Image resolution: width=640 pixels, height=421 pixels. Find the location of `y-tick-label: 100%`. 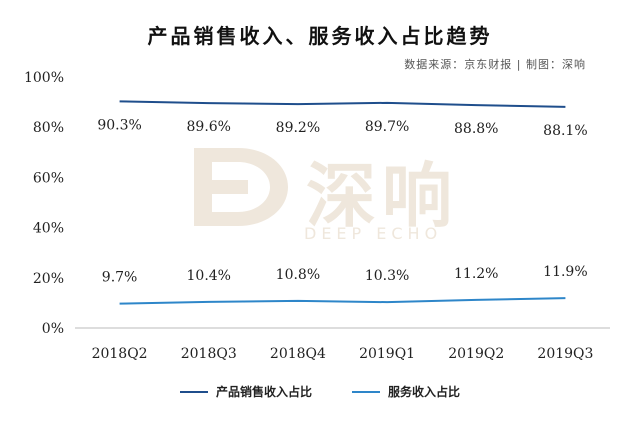

y-tick-label: 100% is located at coordinates (44, 78).